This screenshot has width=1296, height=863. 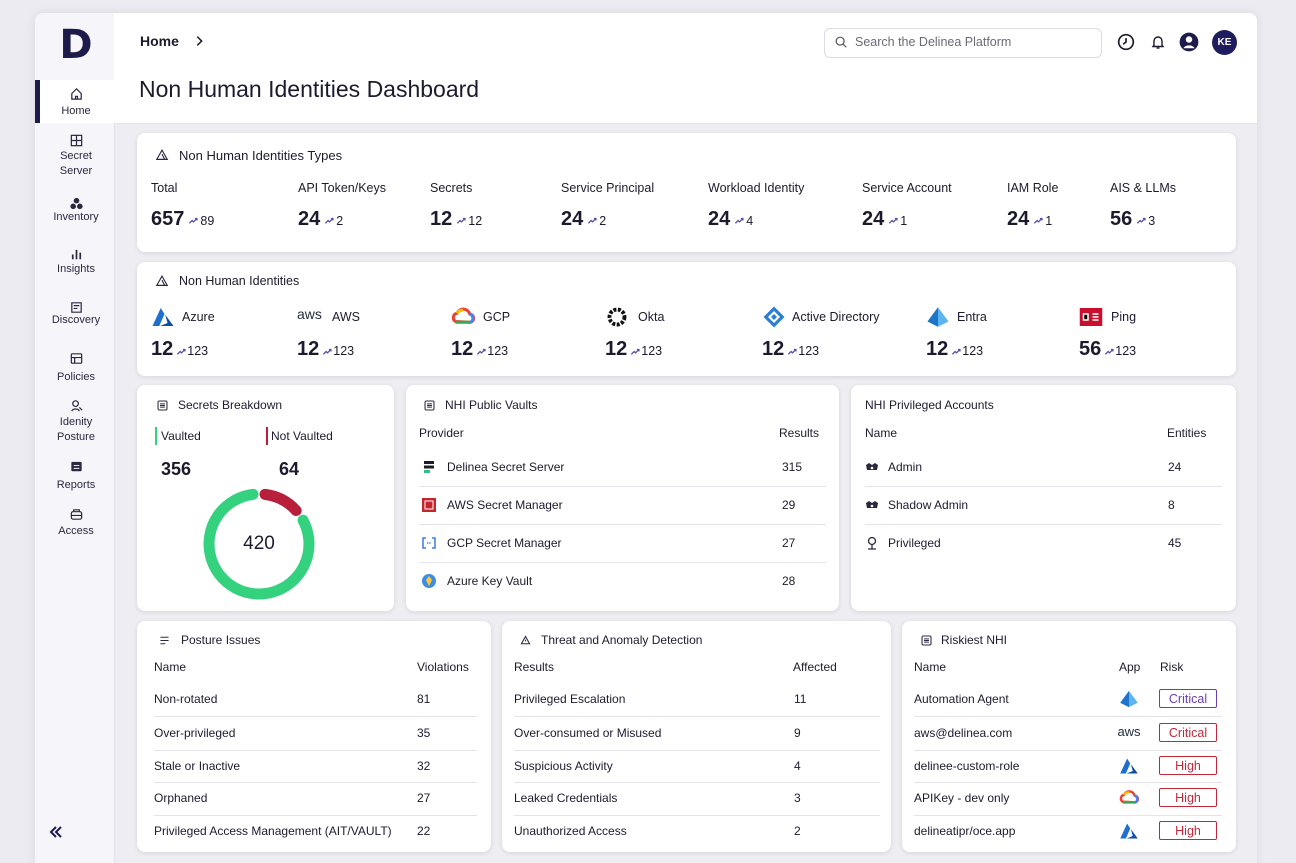 I want to click on card-title: NHI Privileged Accounts, so click(x=929, y=405).